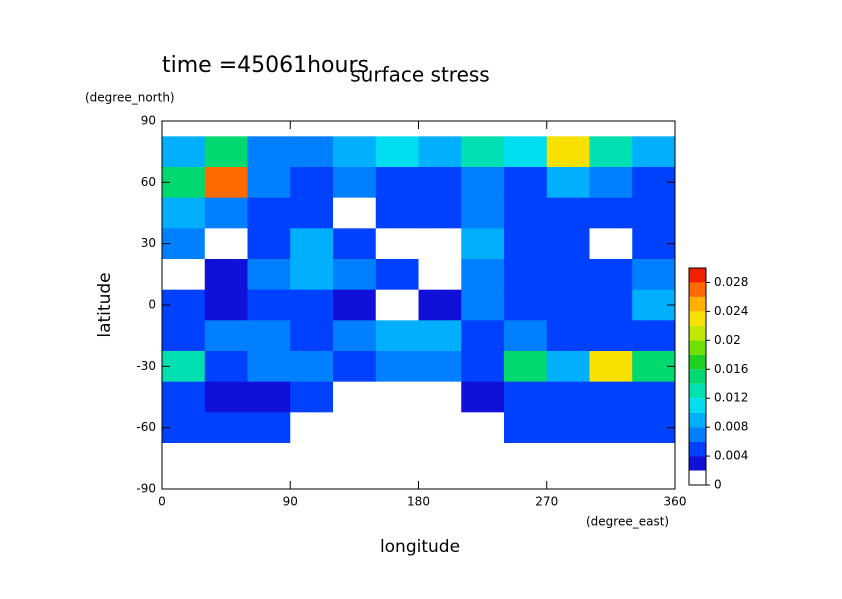 The height and width of the screenshot is (599, 842). Describe the element at coordinates (105, 304) in the screenshot. I see `y-label: latitude` at that location.